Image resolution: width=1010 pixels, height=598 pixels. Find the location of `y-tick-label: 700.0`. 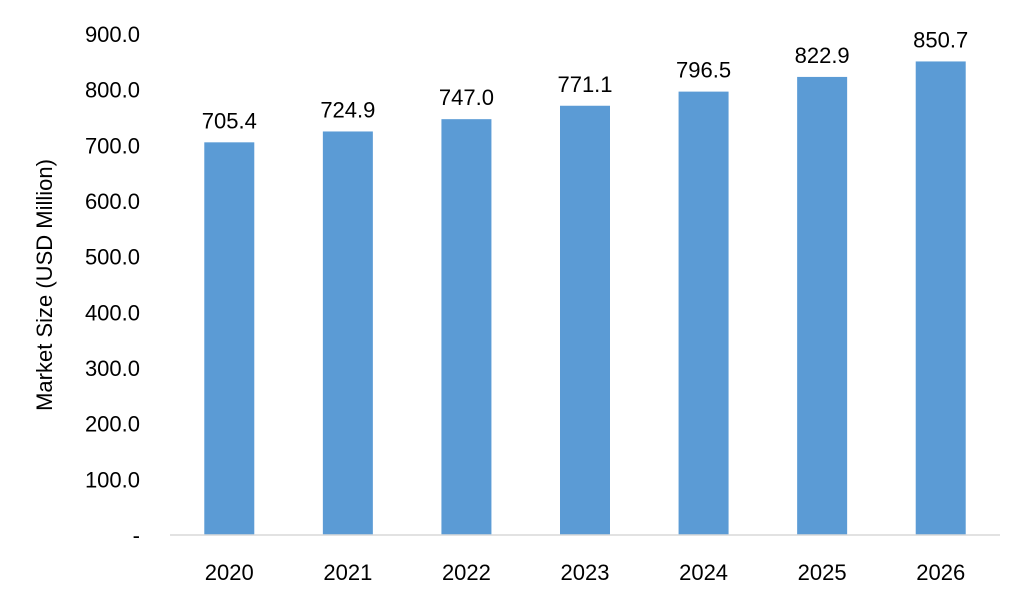

y-tick-label: 700.0 is located at coordinates (112, 145).